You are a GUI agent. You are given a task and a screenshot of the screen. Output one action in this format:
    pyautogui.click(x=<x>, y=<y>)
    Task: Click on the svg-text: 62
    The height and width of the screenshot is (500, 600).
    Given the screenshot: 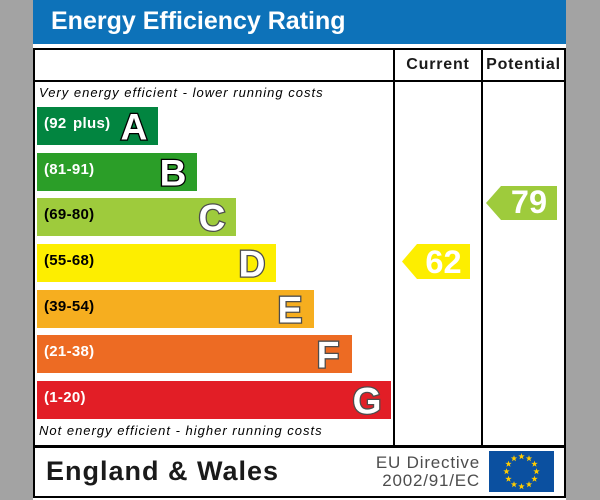 What is the action you would take?
    pyautogui.click(x=443, y=261)
    